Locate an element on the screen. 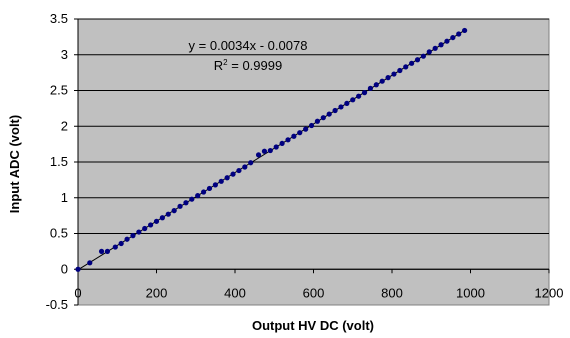  x-tick-label-0: 0 is located at coordinates (77, 292).